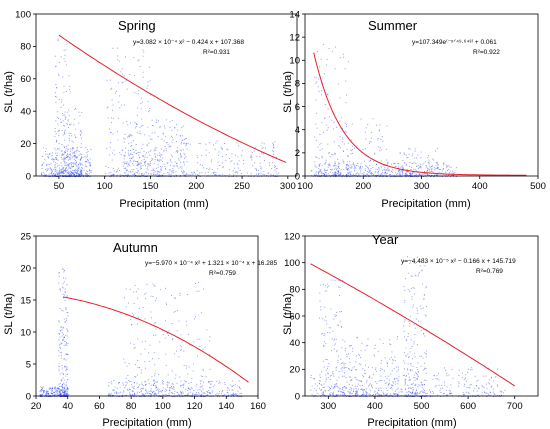  What do you see at coordinates (305, 186) in the screenshot?
I see `x-tick-label: 100` at bounding box center [305, 186].